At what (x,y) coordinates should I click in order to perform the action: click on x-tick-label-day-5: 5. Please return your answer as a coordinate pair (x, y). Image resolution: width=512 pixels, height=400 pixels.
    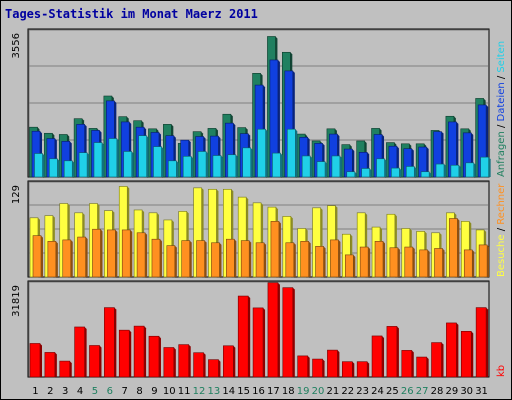
    Looking at the image, I should click on (95, 391).